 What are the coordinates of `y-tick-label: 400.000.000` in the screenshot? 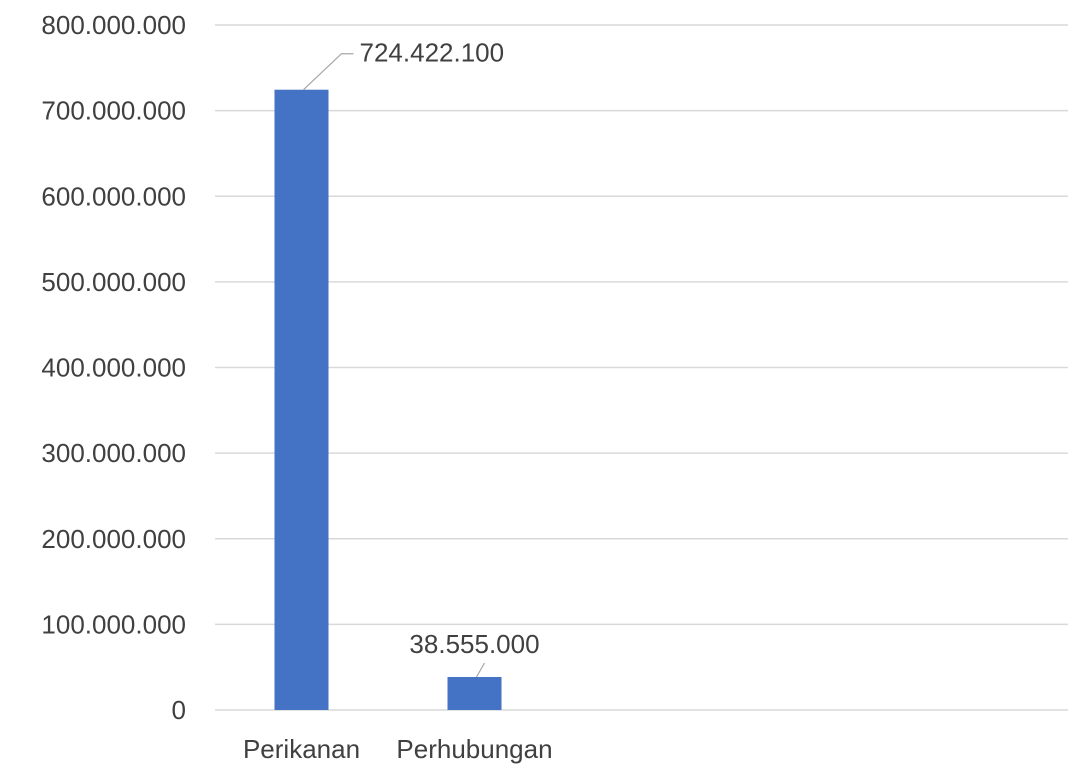 It's located at (113, 368).